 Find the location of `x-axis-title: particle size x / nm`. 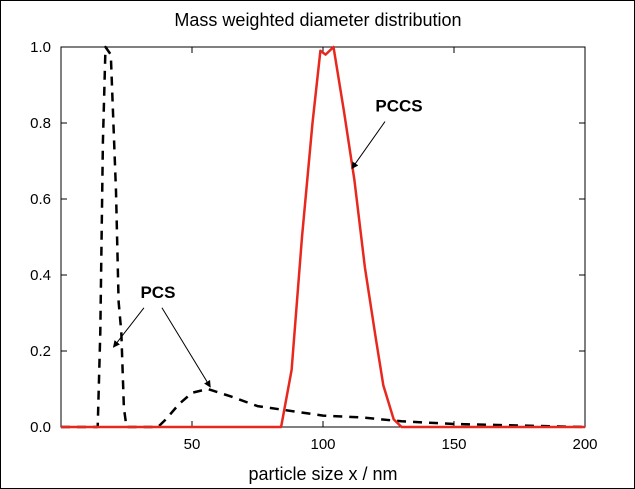

x-axis-title: particle size x / nm is located at coordinates (322, 474).